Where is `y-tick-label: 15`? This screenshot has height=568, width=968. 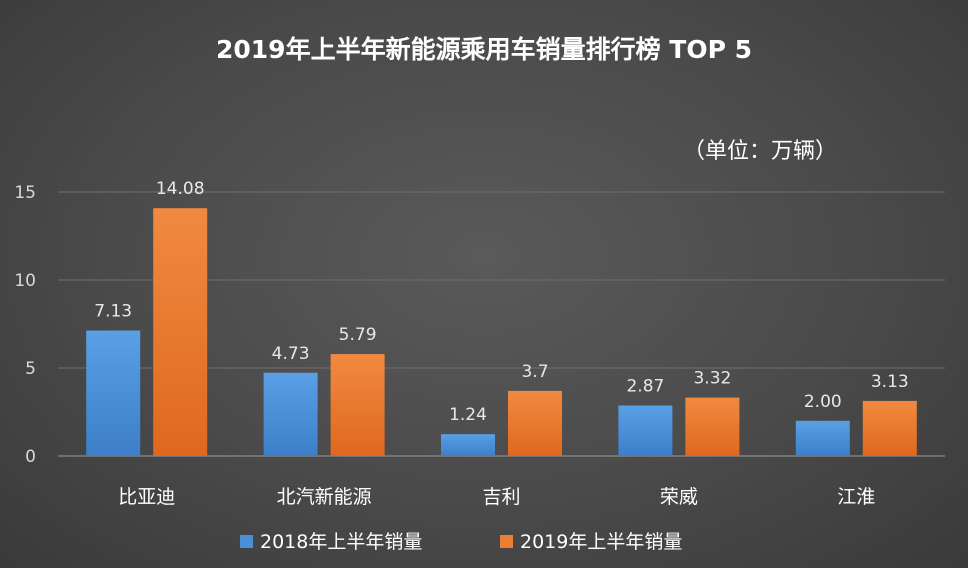 y-tick-label: 15 is located at coordinates (25, 193).